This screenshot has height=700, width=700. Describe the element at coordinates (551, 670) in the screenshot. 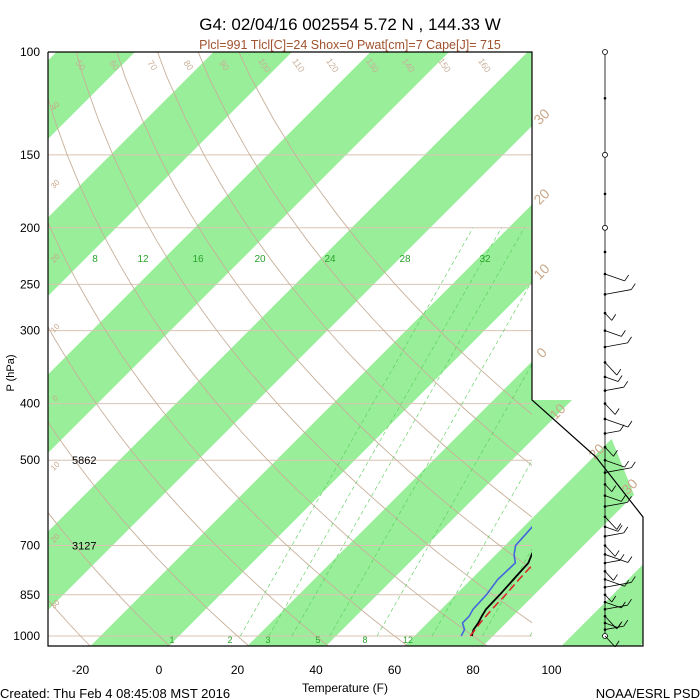

I see `temperature-tick-label: 100` at that location.